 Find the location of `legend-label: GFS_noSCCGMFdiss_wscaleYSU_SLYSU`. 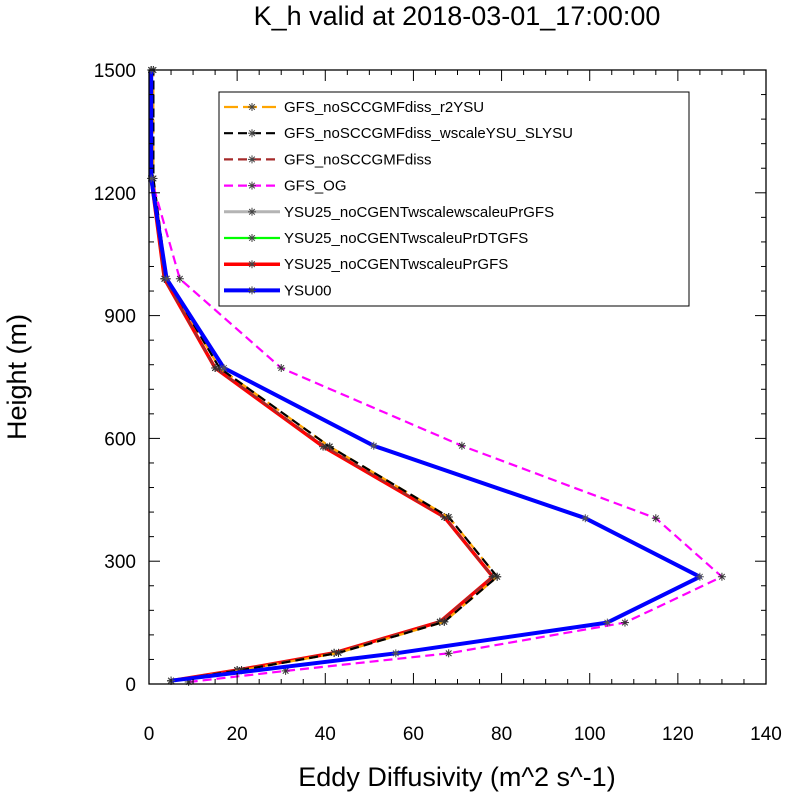

legend-label: GFS_noSCCGMFdiss_wscaleYSU_SLYSU is located at coordinates (428, 133).